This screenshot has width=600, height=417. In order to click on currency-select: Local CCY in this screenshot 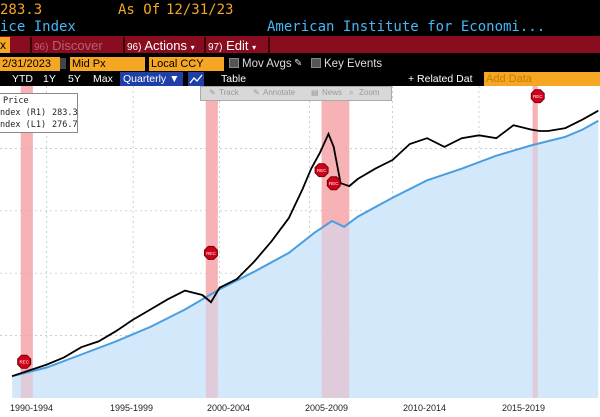, I will do `click(186, 64)`.